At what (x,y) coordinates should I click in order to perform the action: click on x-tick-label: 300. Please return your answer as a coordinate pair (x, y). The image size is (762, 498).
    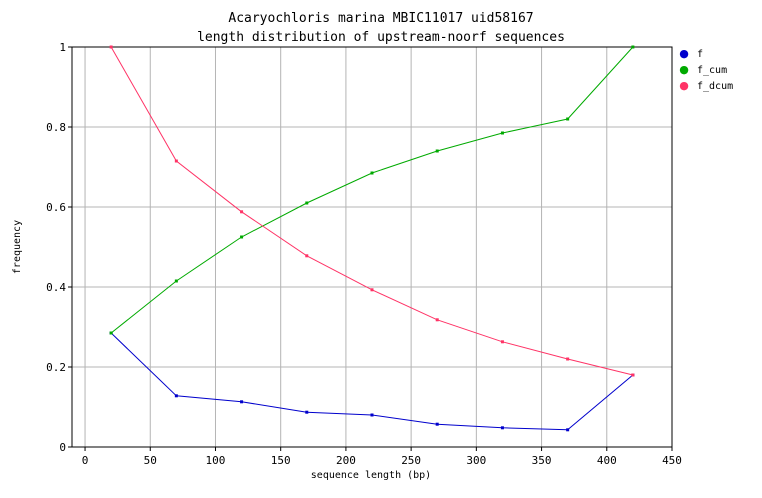
    Looking at the image, I should click on (476, 460).